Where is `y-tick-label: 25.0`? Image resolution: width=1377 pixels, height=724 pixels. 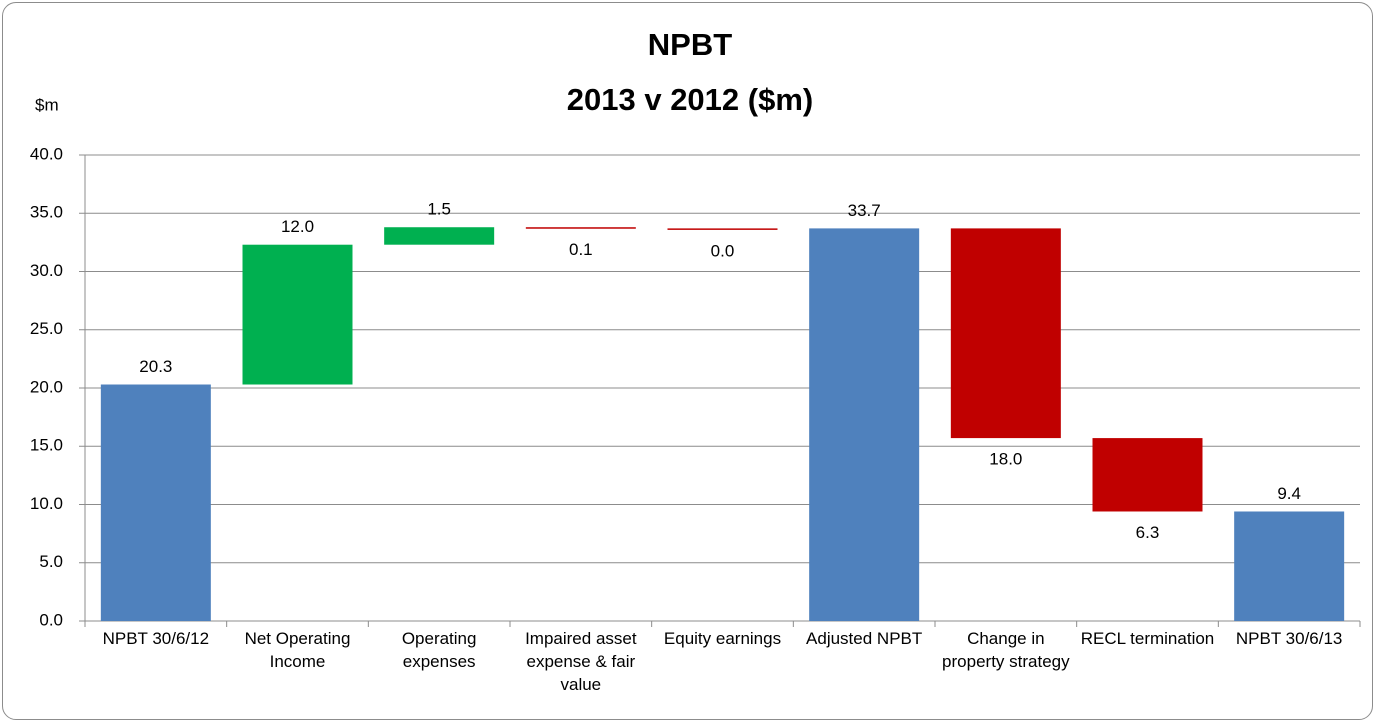
y-tick-label: 25.0 is located at coordinates (46, 328).